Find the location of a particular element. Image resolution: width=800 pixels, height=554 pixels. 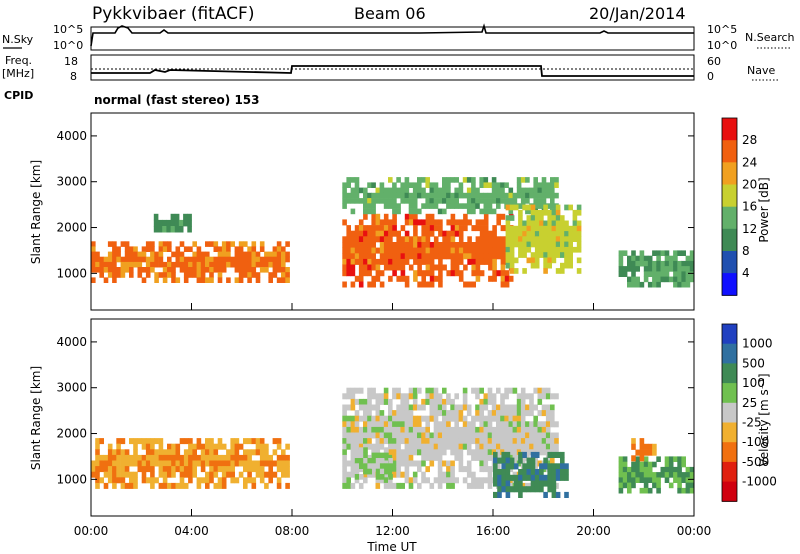

freq-tick-top: 18 is located at coordinates (71, 61).